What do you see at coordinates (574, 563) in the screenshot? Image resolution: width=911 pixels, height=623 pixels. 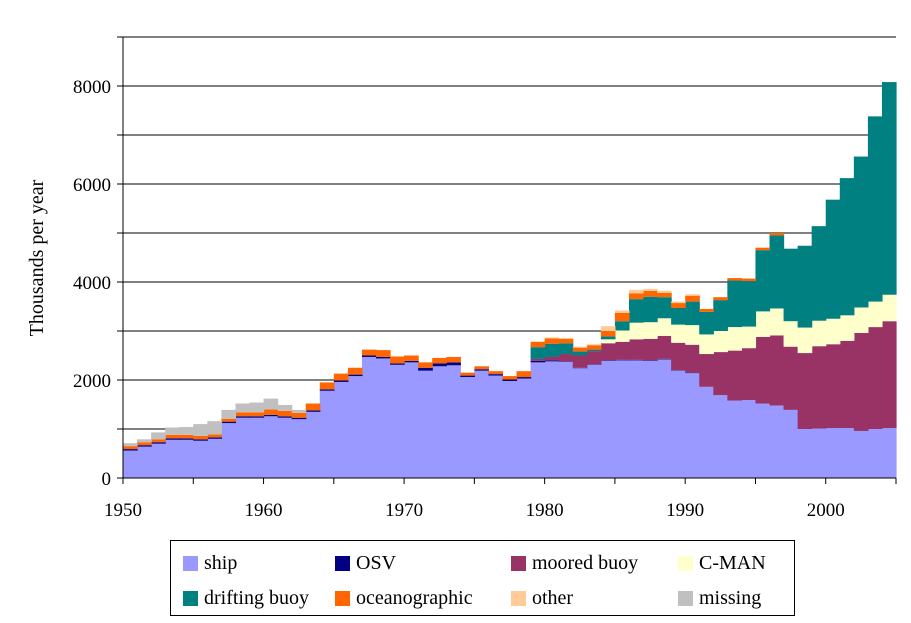 I see `legend-item-moored-buoy: moored buoy` at bounding box center [574, 563].